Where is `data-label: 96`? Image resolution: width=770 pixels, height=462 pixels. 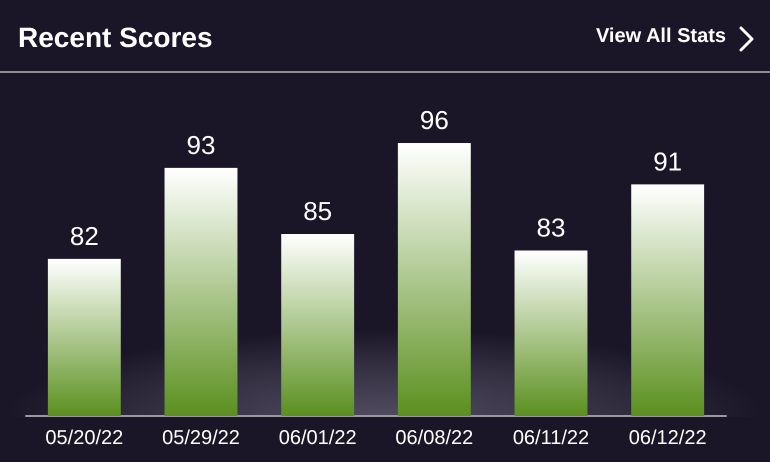
data-label: 96 is located at coordinates (434, 120).